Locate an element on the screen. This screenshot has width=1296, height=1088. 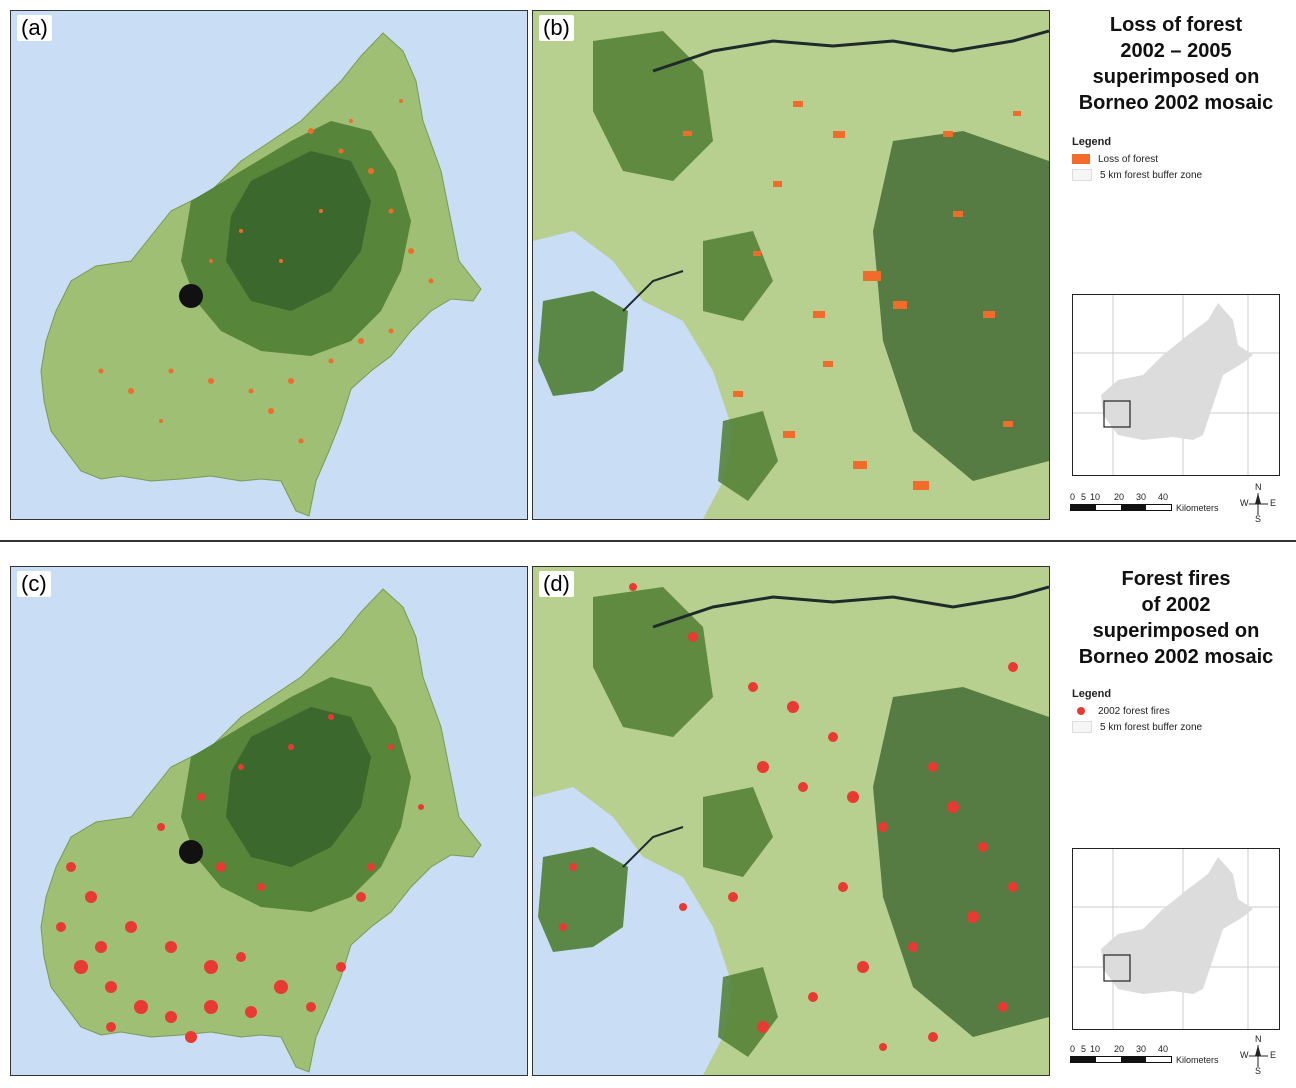
legend-item: Loss of forest is located at coordinates (1128, 159).